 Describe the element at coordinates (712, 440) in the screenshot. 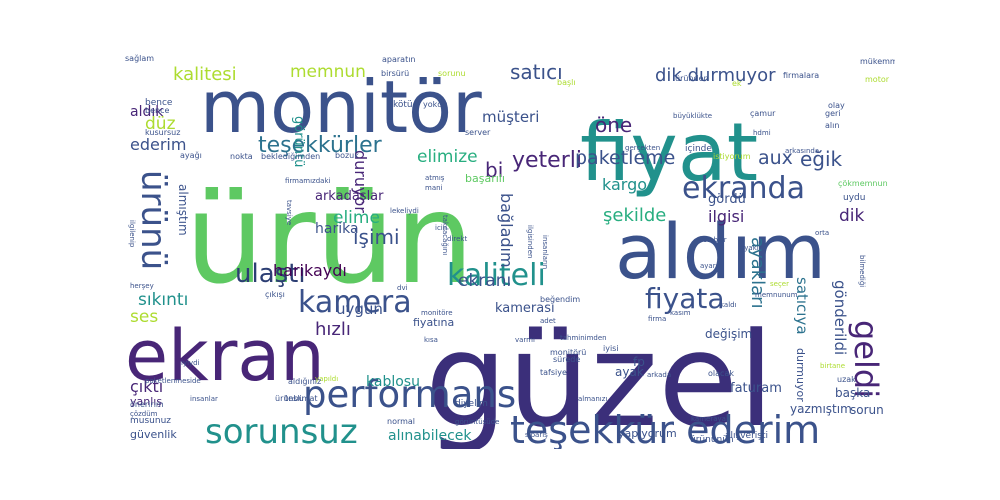

I see `cloud-word: ürününün` at that location.